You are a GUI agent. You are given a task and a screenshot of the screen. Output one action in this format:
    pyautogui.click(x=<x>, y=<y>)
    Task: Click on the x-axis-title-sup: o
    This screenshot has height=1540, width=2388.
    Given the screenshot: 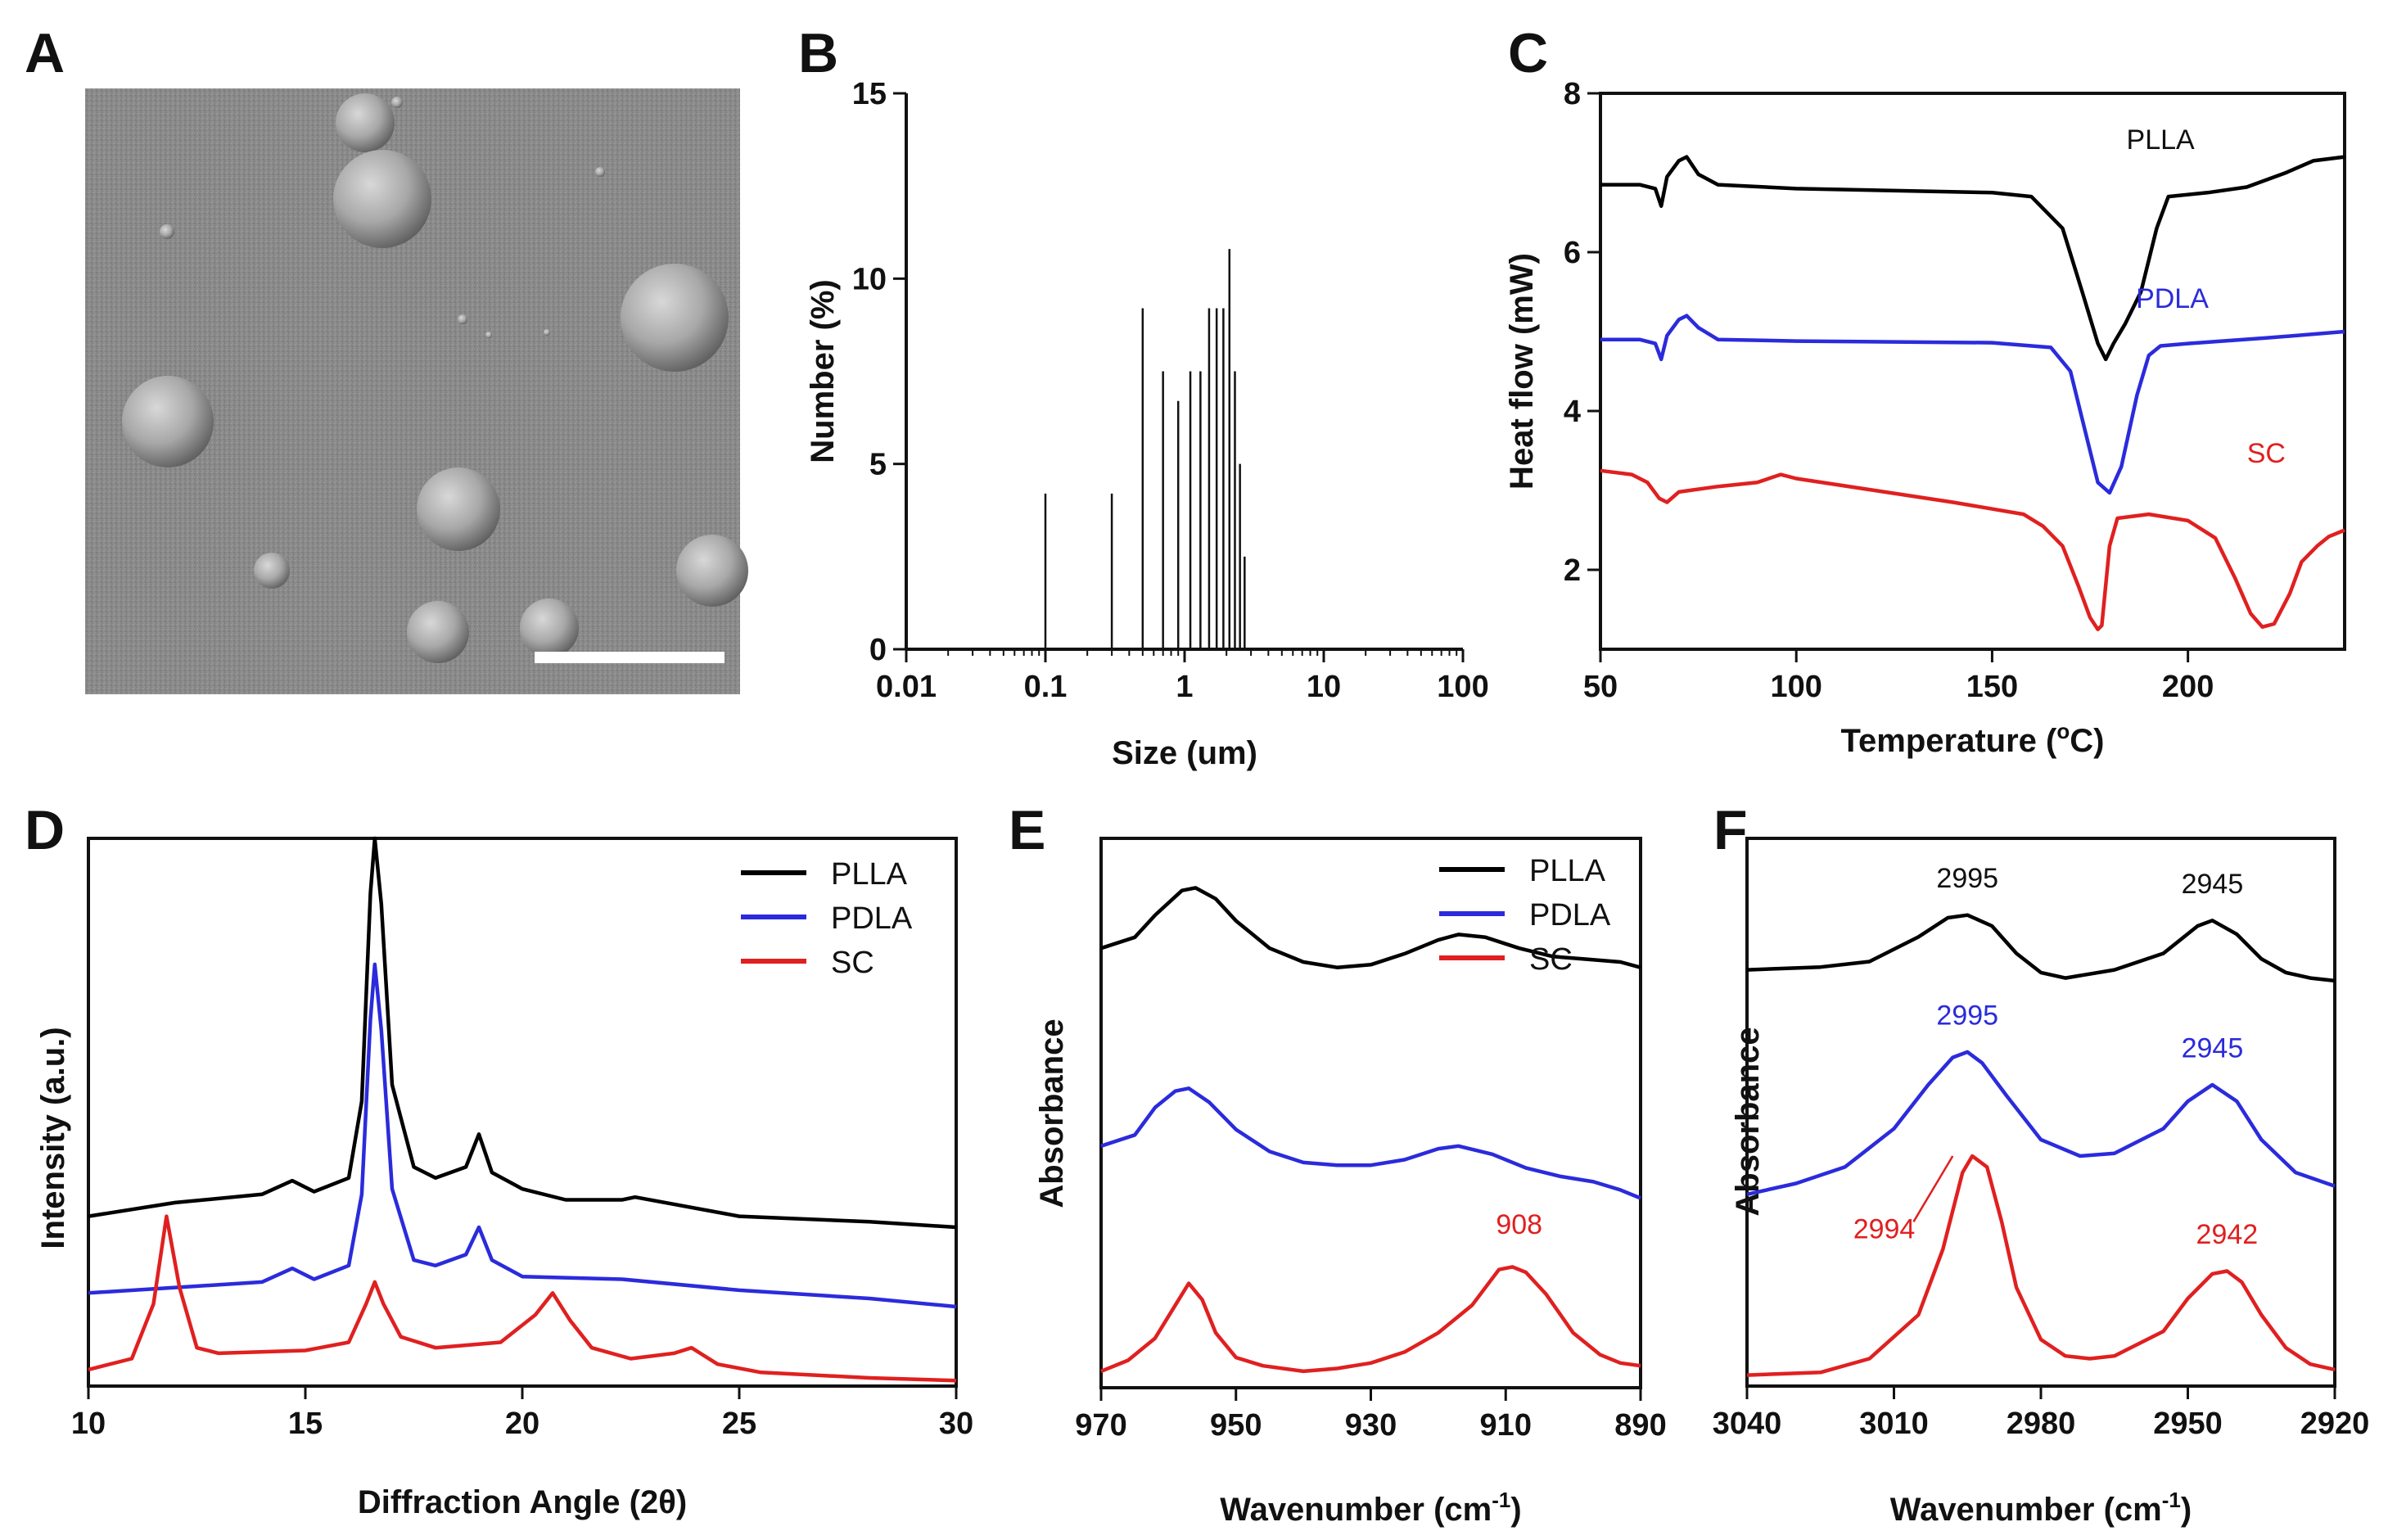 What is the action you would take?
    pyautogui.click(x=2063, y=731)
    